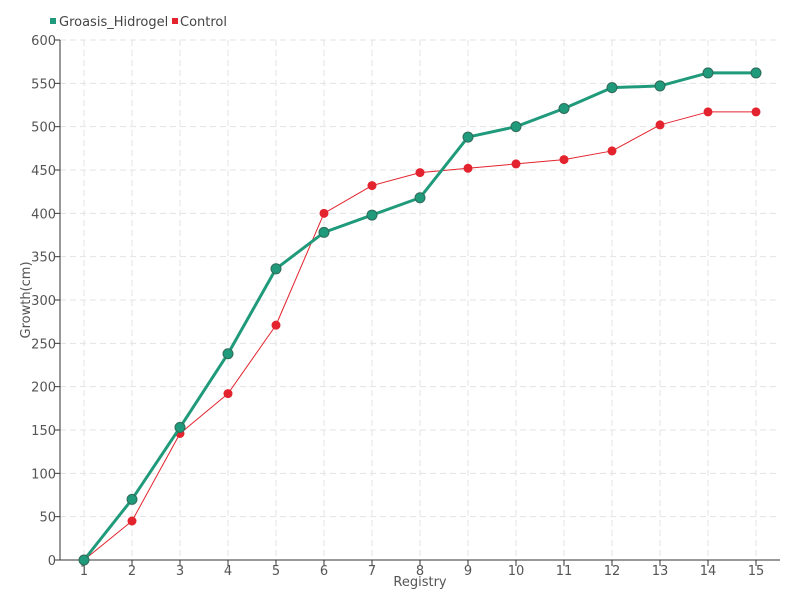 This screenshot has height=600, width=800. Describe the element at coordinates (43, 84) in the screenshot. I see `y-tick-label: 550` at that location.